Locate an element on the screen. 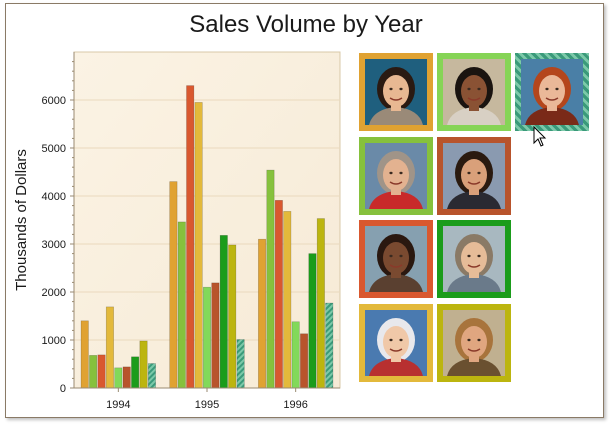 This screenshot has height=429, width=612. mouse-pointer-icon is located at coordinates (540, 136).